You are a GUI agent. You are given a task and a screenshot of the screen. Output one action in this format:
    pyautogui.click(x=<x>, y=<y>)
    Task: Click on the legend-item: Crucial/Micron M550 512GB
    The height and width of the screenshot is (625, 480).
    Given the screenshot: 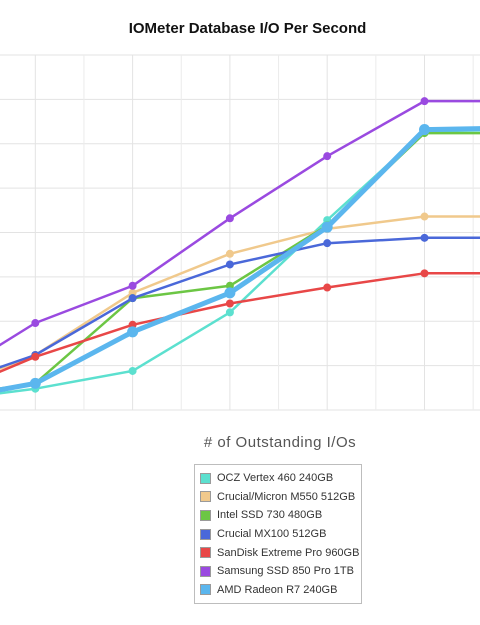 What is the action you would take?
    pyautogui.click(x=278, y=497)
    